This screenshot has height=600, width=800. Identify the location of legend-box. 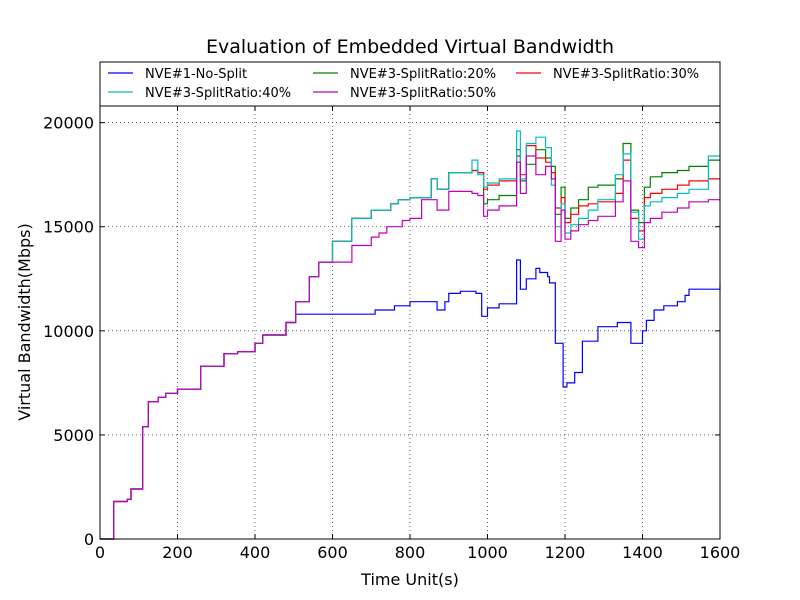
(410, 84).